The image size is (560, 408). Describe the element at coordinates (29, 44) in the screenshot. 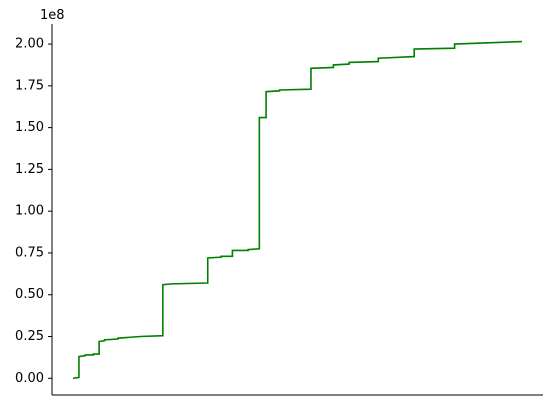

I see `y-tick-label: 2.00` at that location.